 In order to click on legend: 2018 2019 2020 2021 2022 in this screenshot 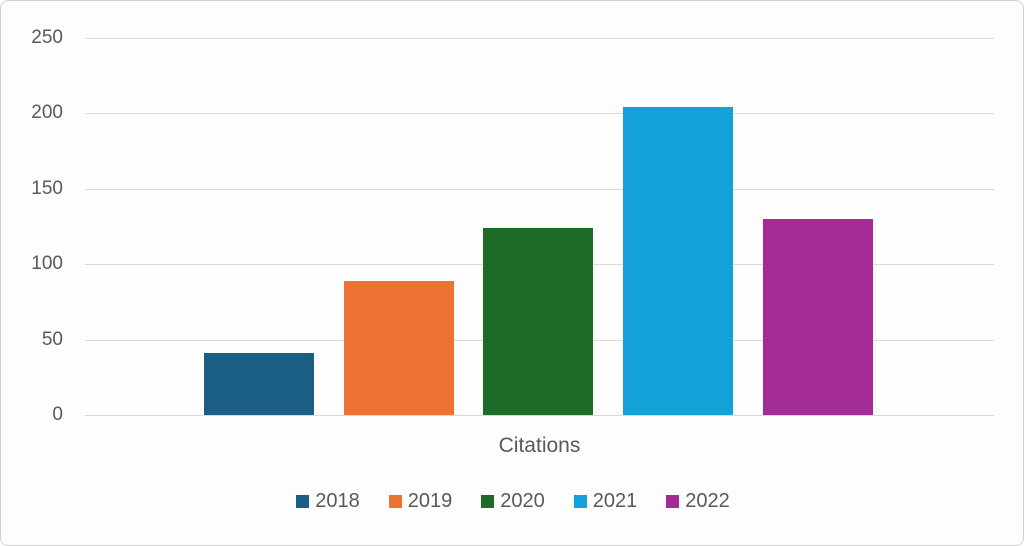, I will do `click(512, 501)`.